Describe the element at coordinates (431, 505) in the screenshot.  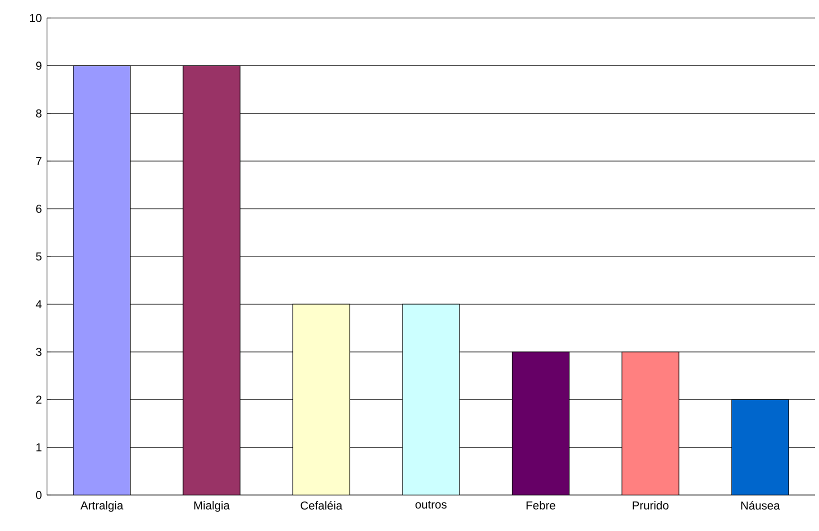
I see `x-tick-label: outros` at that location.